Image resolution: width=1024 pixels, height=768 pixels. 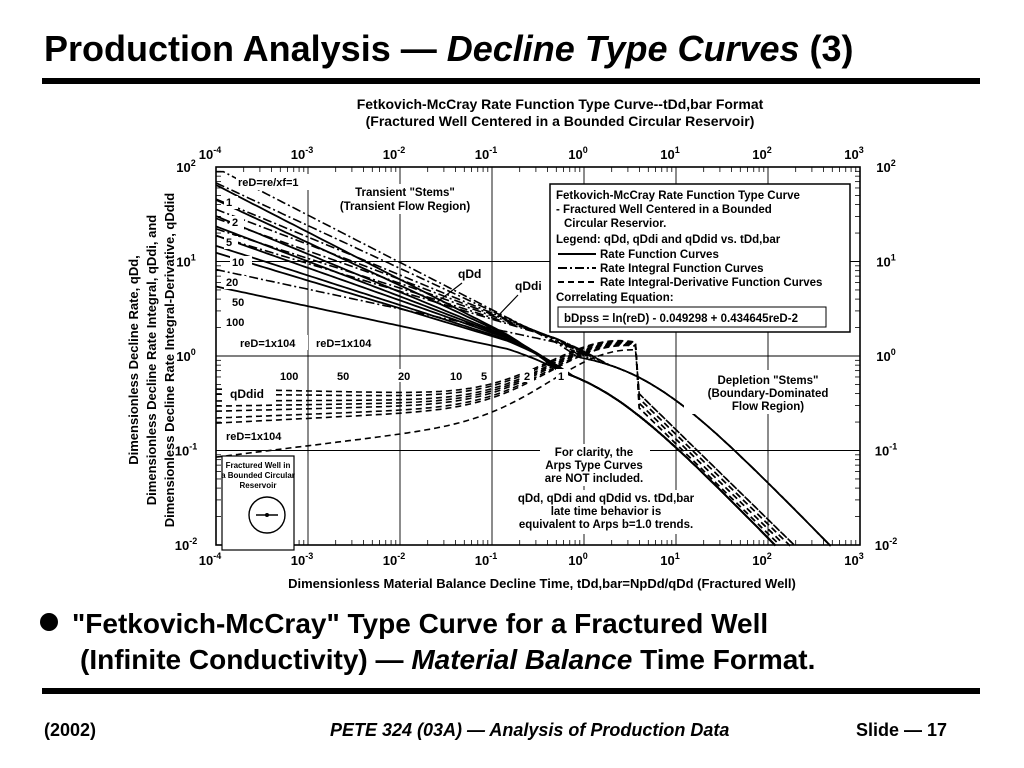 What do you see at coordinates (449, 293) in the screenshot?
I see `qDd-arrow` at bounding box center [449, 293].